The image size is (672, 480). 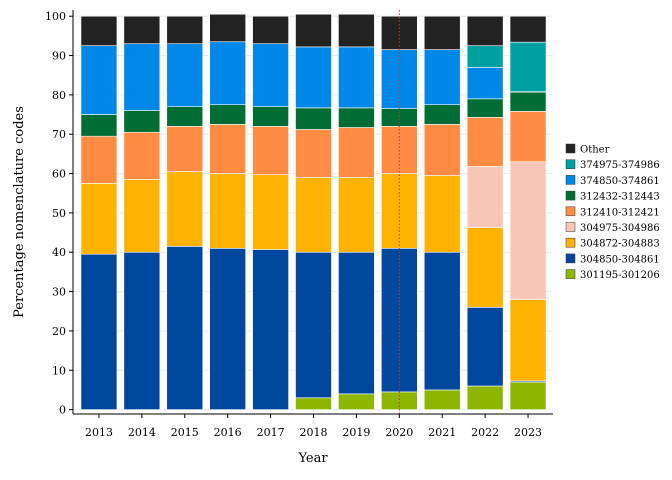 I want to click on x-axis-title: Year, so click(x=312, y=458).